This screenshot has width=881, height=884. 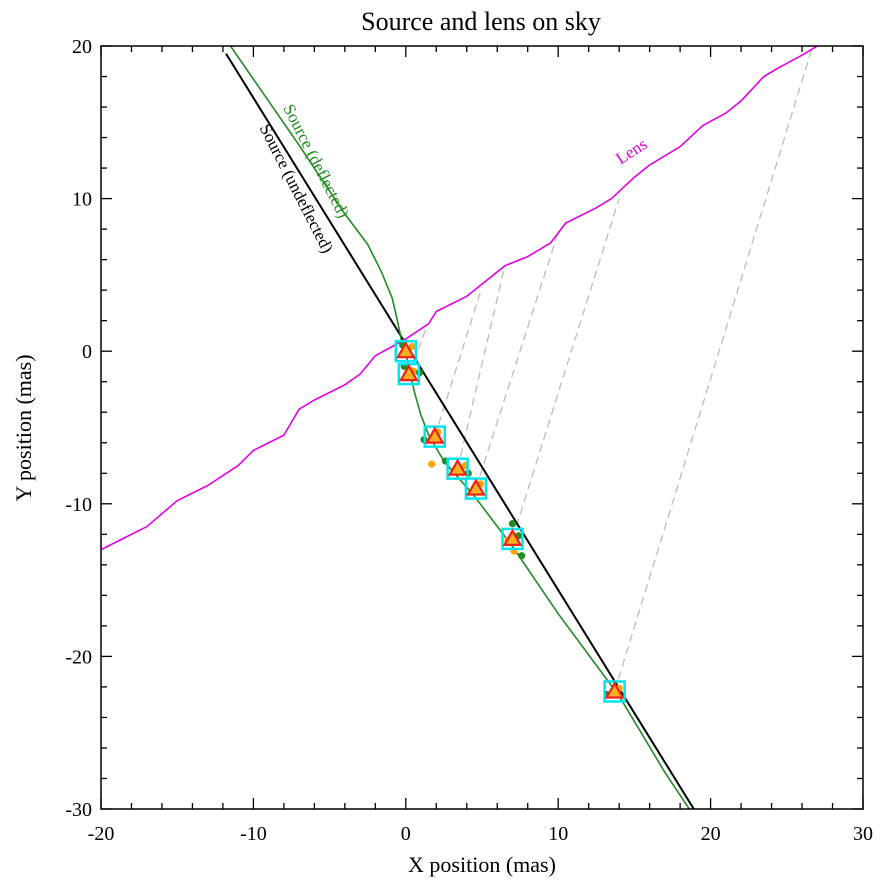 I want to click on x-tick-label: 0, so click(x=406, y=834).